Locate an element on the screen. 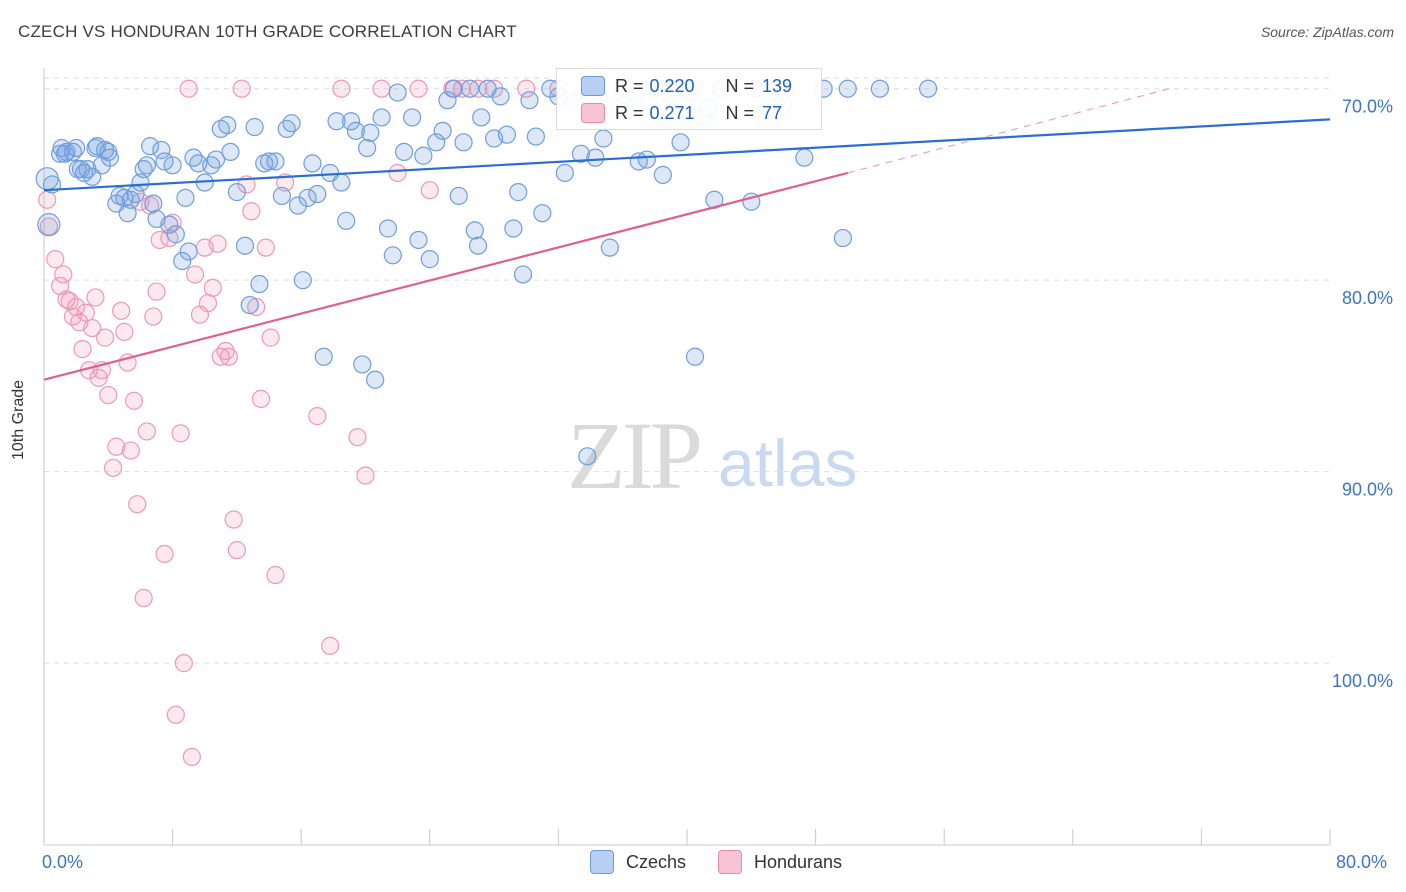 This screenshot has height=892, width=1406. source-label: Source: ZipAtlas.com is located at coordinates (1327, 32).